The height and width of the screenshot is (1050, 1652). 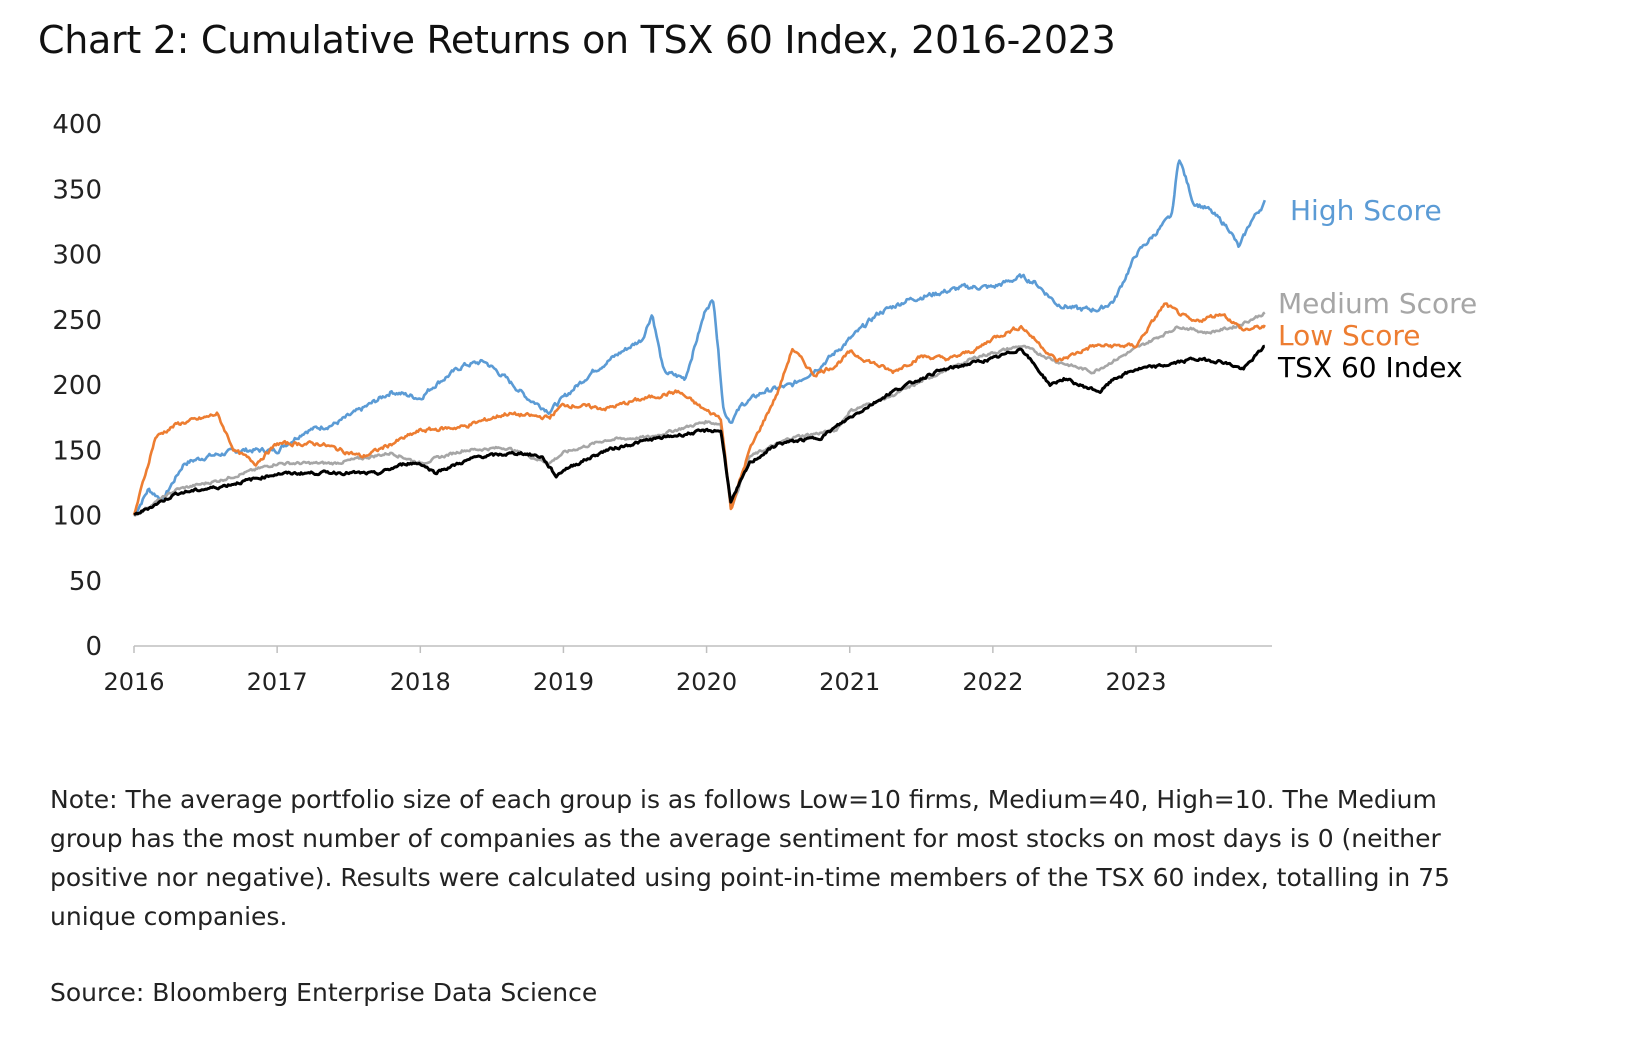 What do you see at coordinates (77, 321) in the screenshot?
I see `y-tick-label: 250` at bounding box center [77, 321].